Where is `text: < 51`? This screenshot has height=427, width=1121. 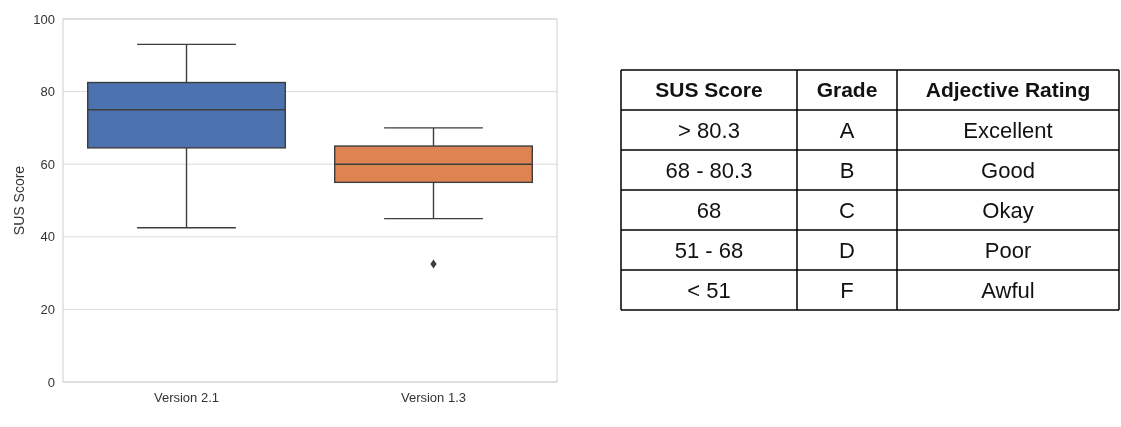
text: < 51 is located at coordinates (709, 290).